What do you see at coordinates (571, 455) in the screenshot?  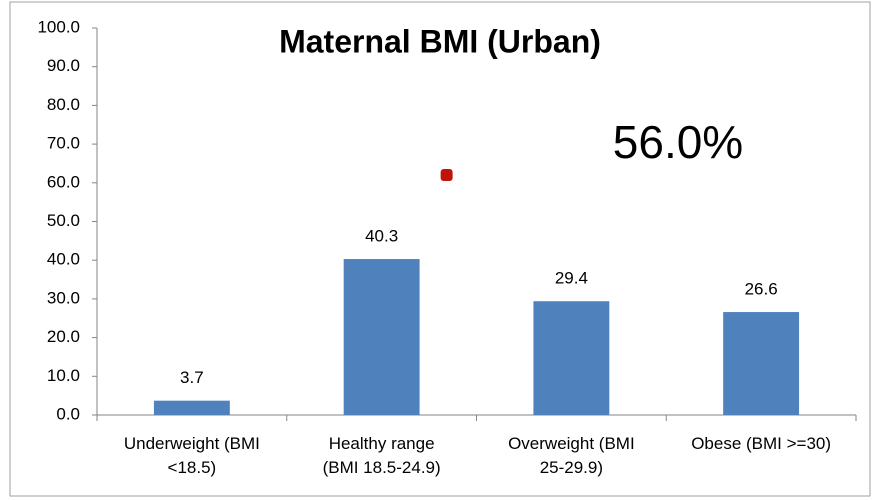 I see `x-tick-label: Overweight (BMI 25-29.9)` at bounding box center [571, 455].